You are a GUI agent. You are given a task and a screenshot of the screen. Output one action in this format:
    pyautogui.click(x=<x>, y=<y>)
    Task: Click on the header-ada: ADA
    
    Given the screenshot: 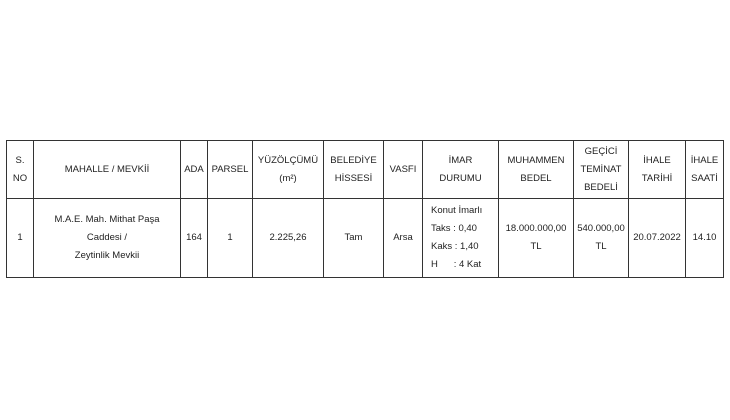 What is the action you would take?
    pyautogui.click(x=194, y=169)
    